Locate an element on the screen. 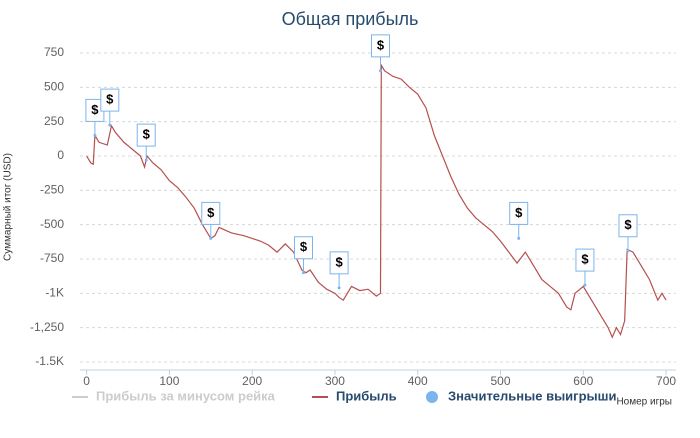  legend-item: Прибыль за минусом рейка is located at coordinates (174, 395).